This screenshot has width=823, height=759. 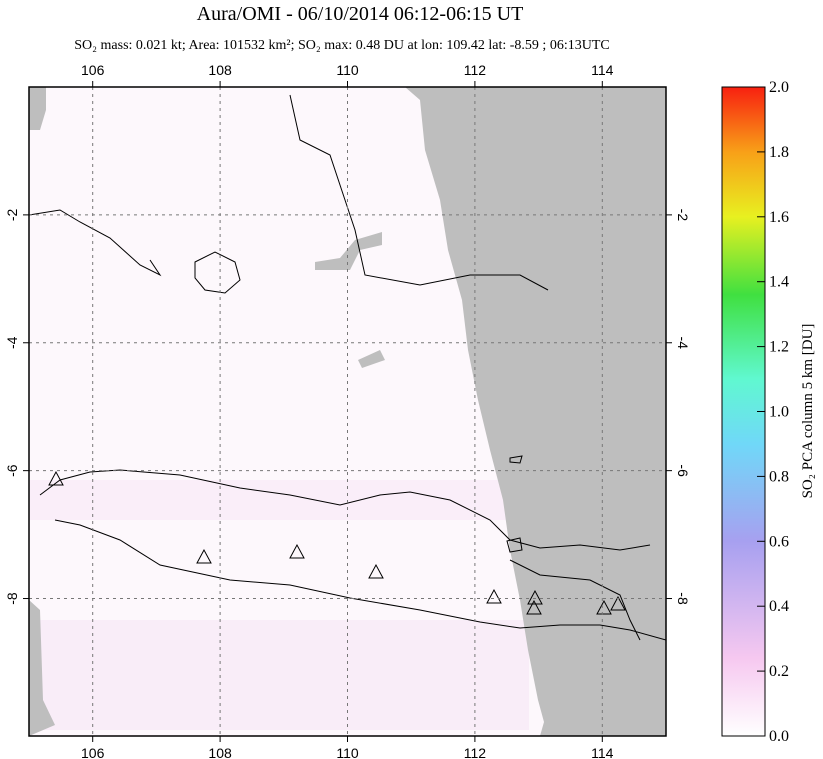 What do you see at coordinates (779, 87) in the screenshot?
I see `colorbar-tick-label: 2.0` at bounding box center [779, 87].